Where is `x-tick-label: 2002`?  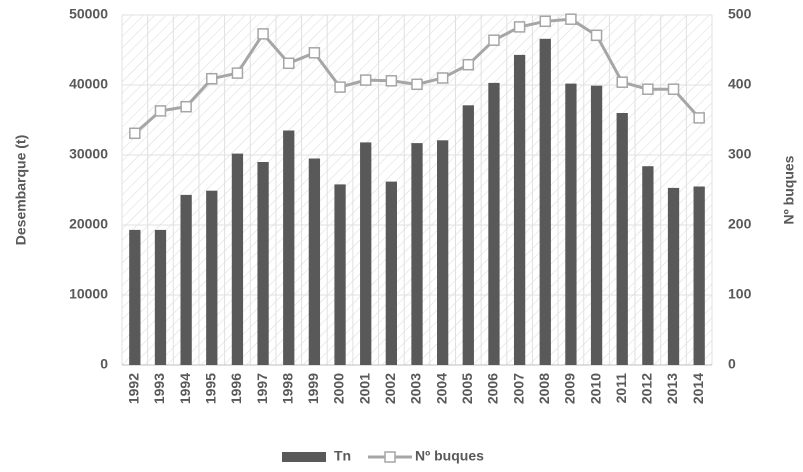 x-tick-label: 2002 is located at coordinates (390, 388).